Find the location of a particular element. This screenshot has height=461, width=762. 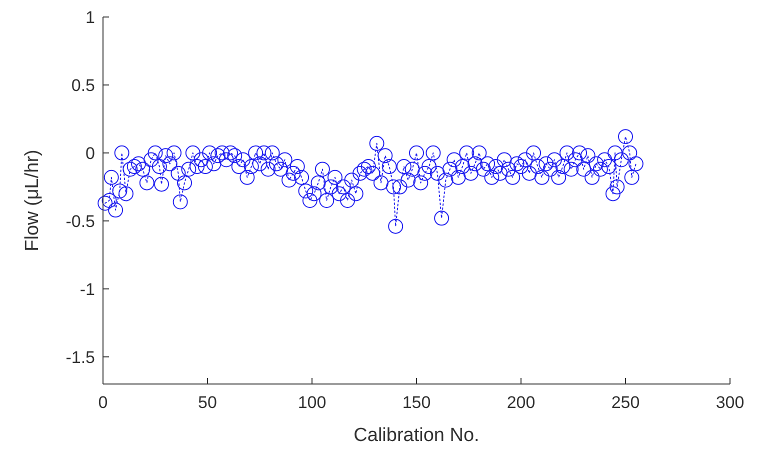

y-axis-title: Flow (μL/hr) is located at coordinates (32, 201).